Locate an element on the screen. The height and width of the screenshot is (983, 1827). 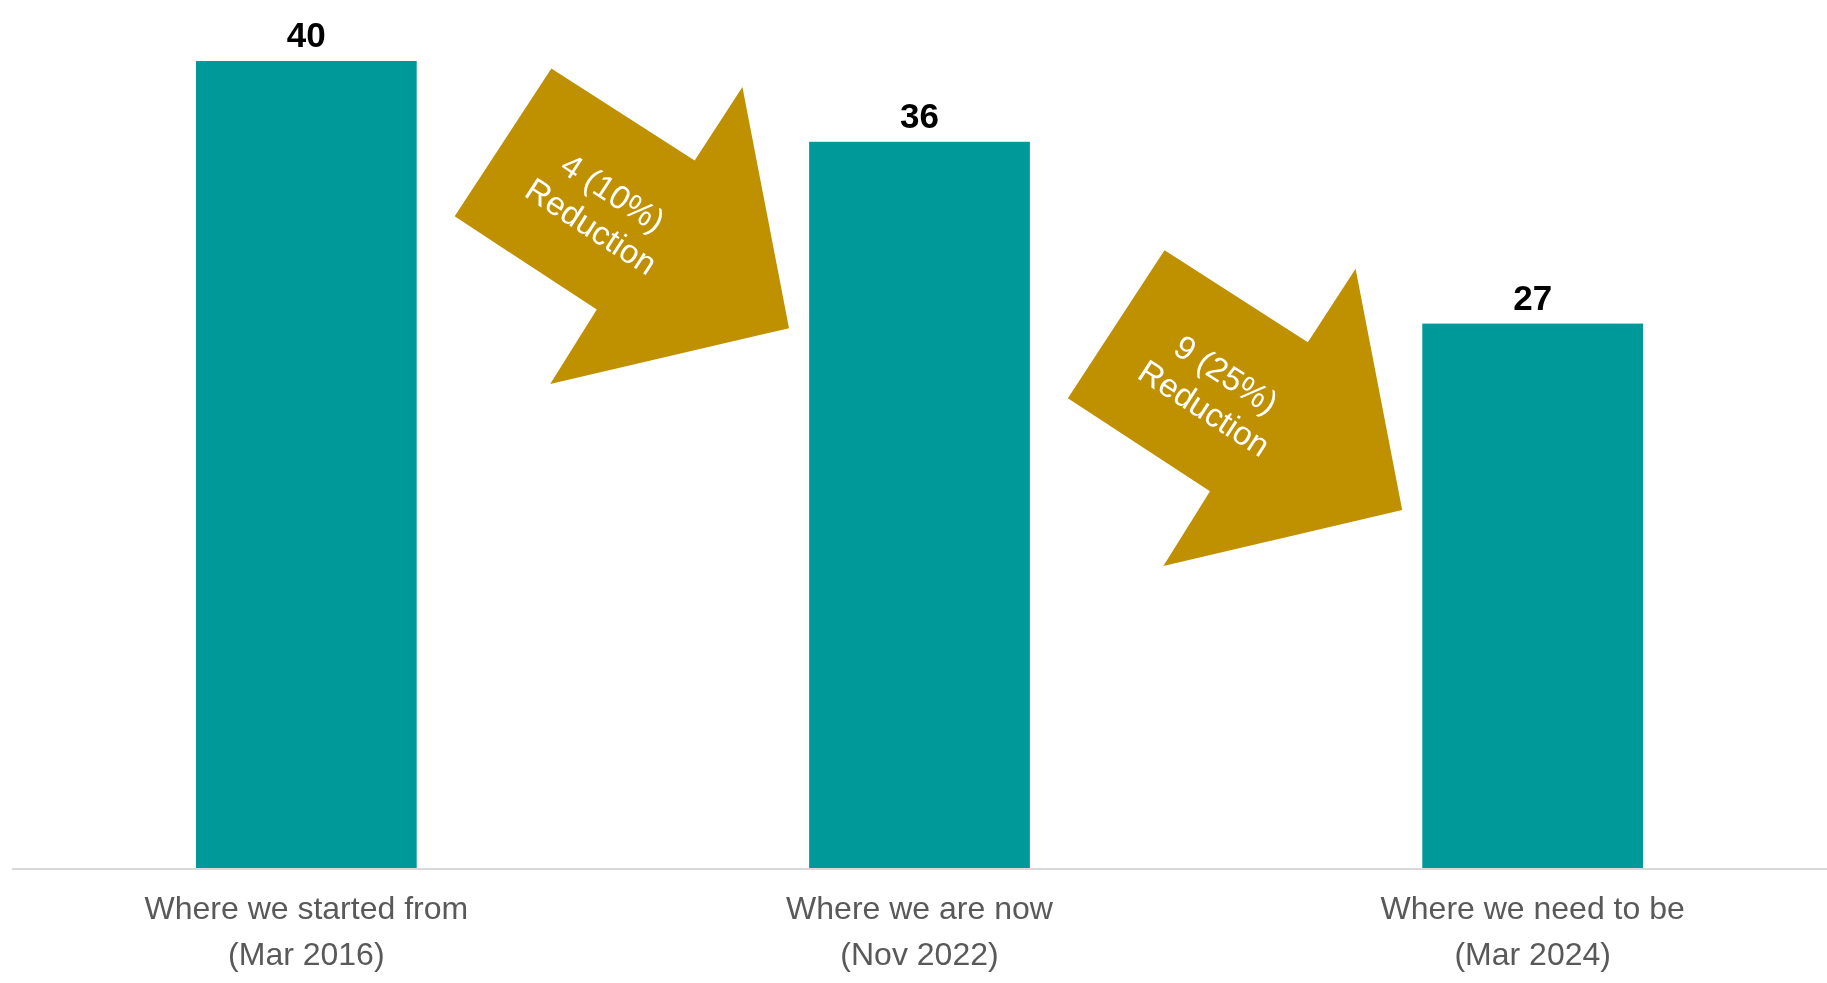
data-label: 27 is located at coordinates (1533, 297).